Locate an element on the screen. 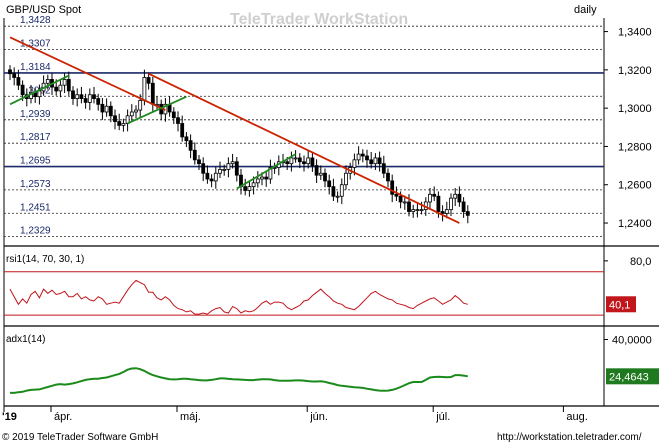  level-label: 1,2817 is located at coordinates (35, 137).